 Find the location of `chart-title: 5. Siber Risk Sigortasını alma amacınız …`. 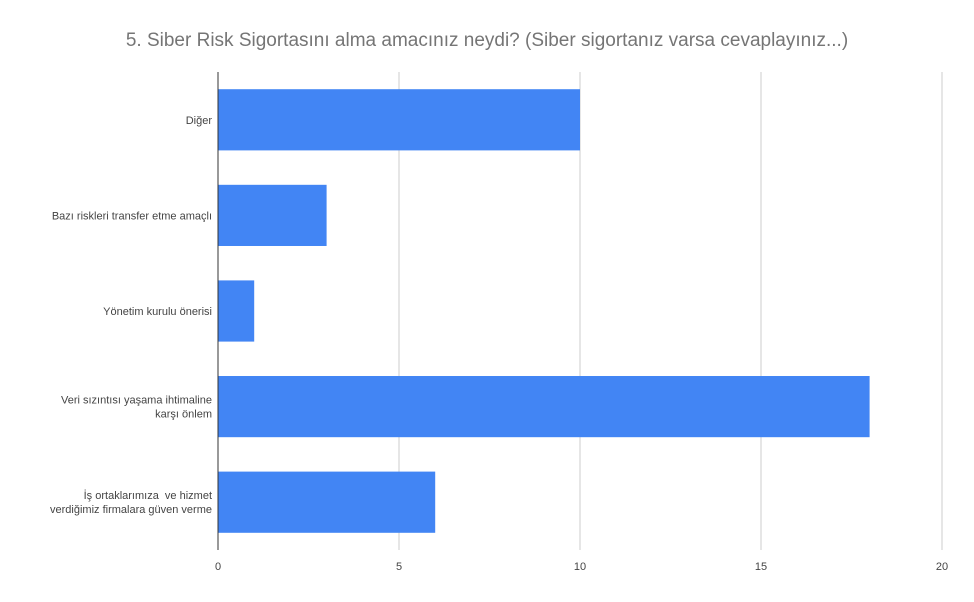

chart-title: 5. Siber Risk Sigortasını alma amacınız … is located at coordinates (487, 40).